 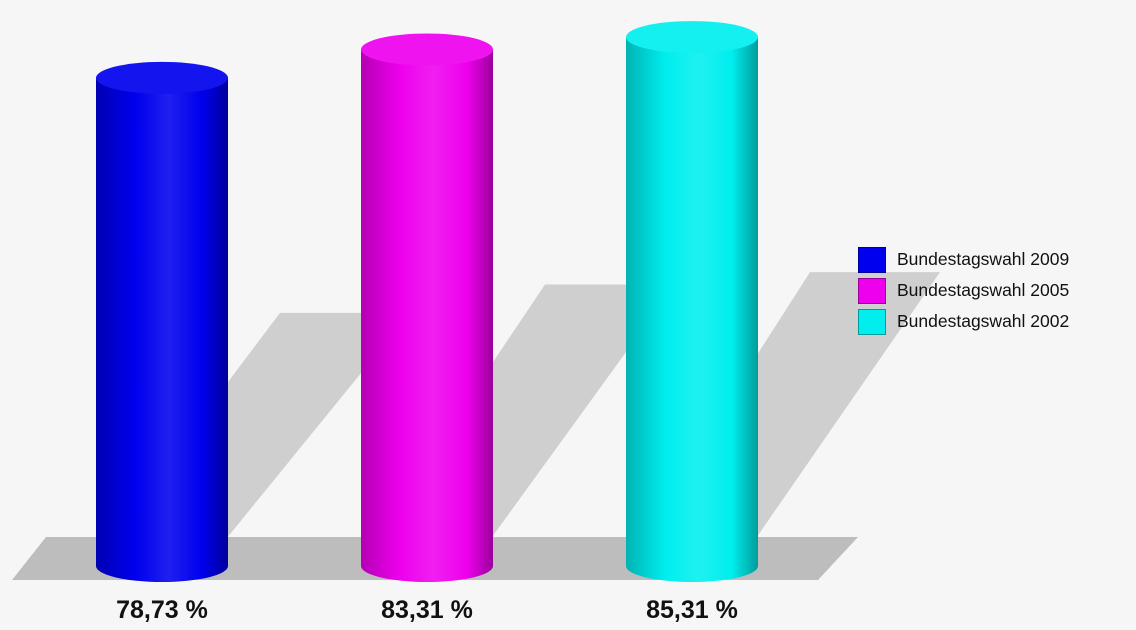 I want to click on value-label: 78,73 %, so click(x=162, y=610).